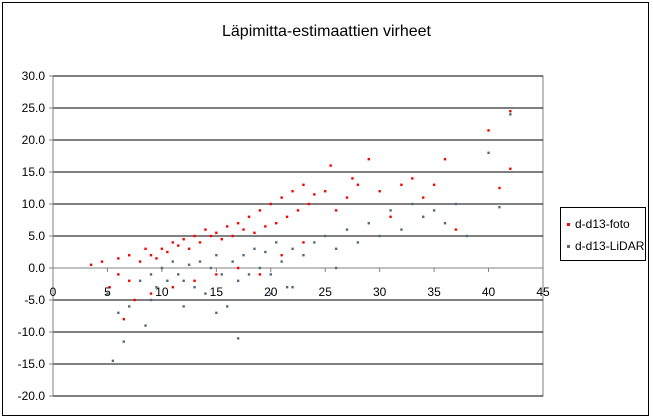 The height and width of the screenshot is (420, 653). I want to click on legend-marker-foto, so click(568, 224).